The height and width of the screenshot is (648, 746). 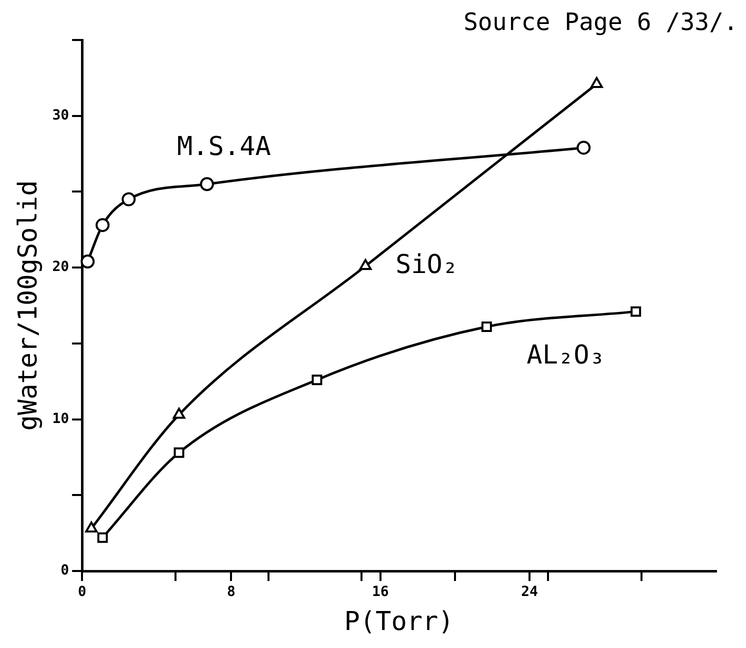 What do you see at coordinates (231, 592) in the screenshot?
I see `x-tick-label: 8` at bounding box center [231, 592].